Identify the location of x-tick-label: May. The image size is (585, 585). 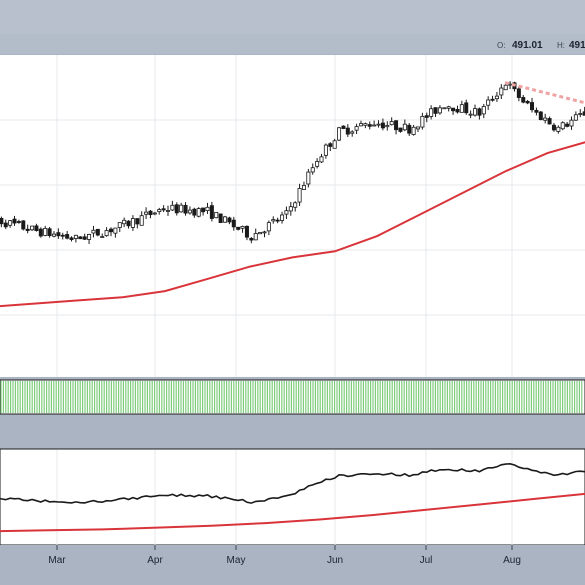
(236, 560).